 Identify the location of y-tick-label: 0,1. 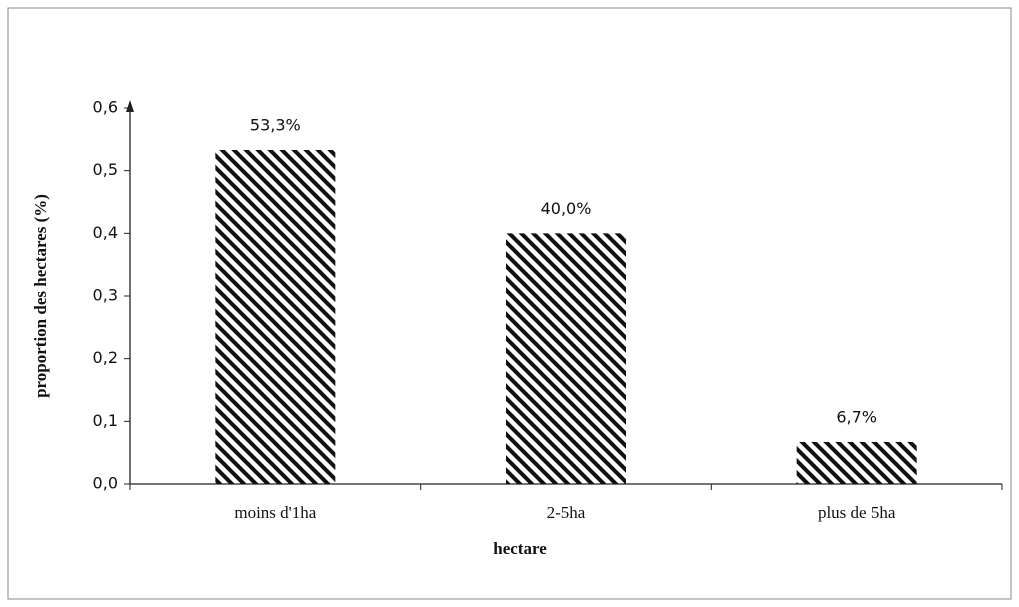
(105, 420).